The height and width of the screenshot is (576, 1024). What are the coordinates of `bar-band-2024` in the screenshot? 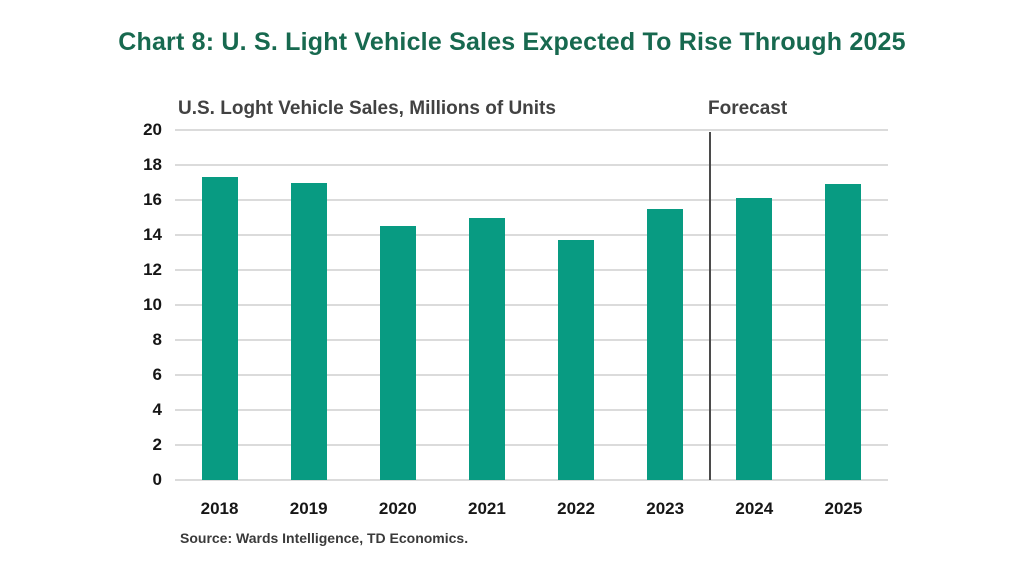 It's located at (754, 305).